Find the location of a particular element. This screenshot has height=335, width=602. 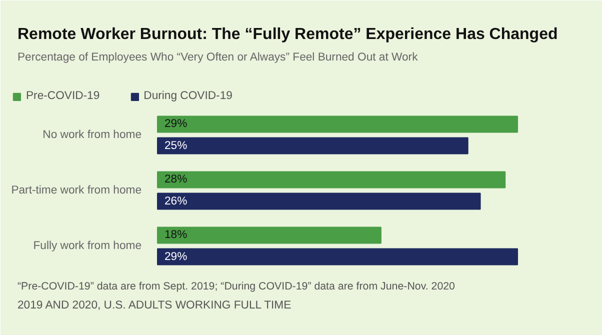

data-label: 18% is located at coordinates (176, 235).